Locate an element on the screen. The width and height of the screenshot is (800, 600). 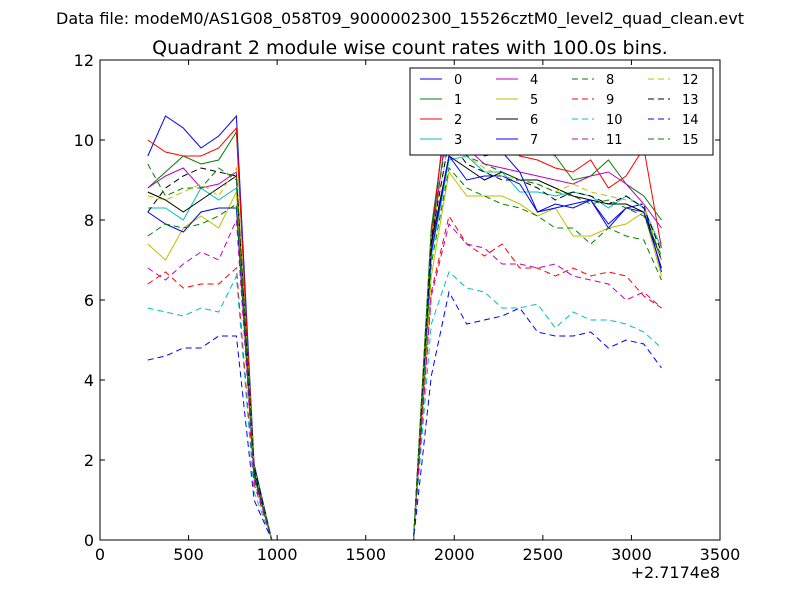
y-tick-label: 10 is located at coordinates (84, 140).